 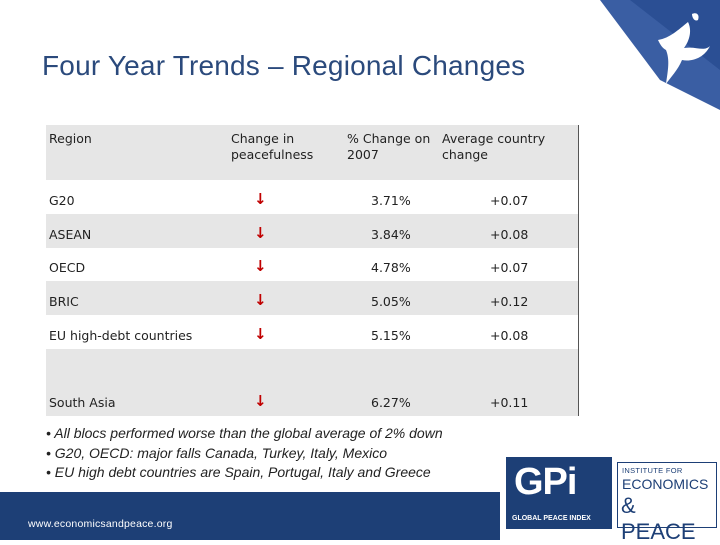 I want to click on table-row: OECD ↓ 4.78% +0.07, so click(x=312, y=264).